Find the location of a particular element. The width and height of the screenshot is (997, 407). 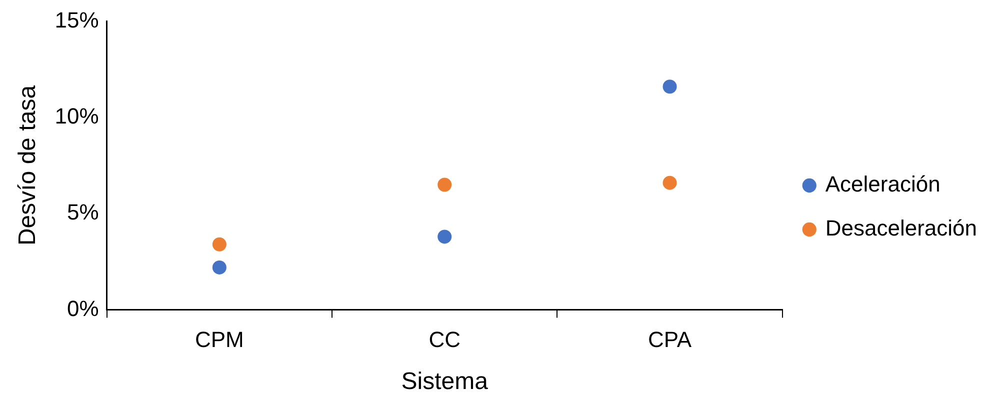

y-tick-label: 5% is located at coordinates (83, 212).